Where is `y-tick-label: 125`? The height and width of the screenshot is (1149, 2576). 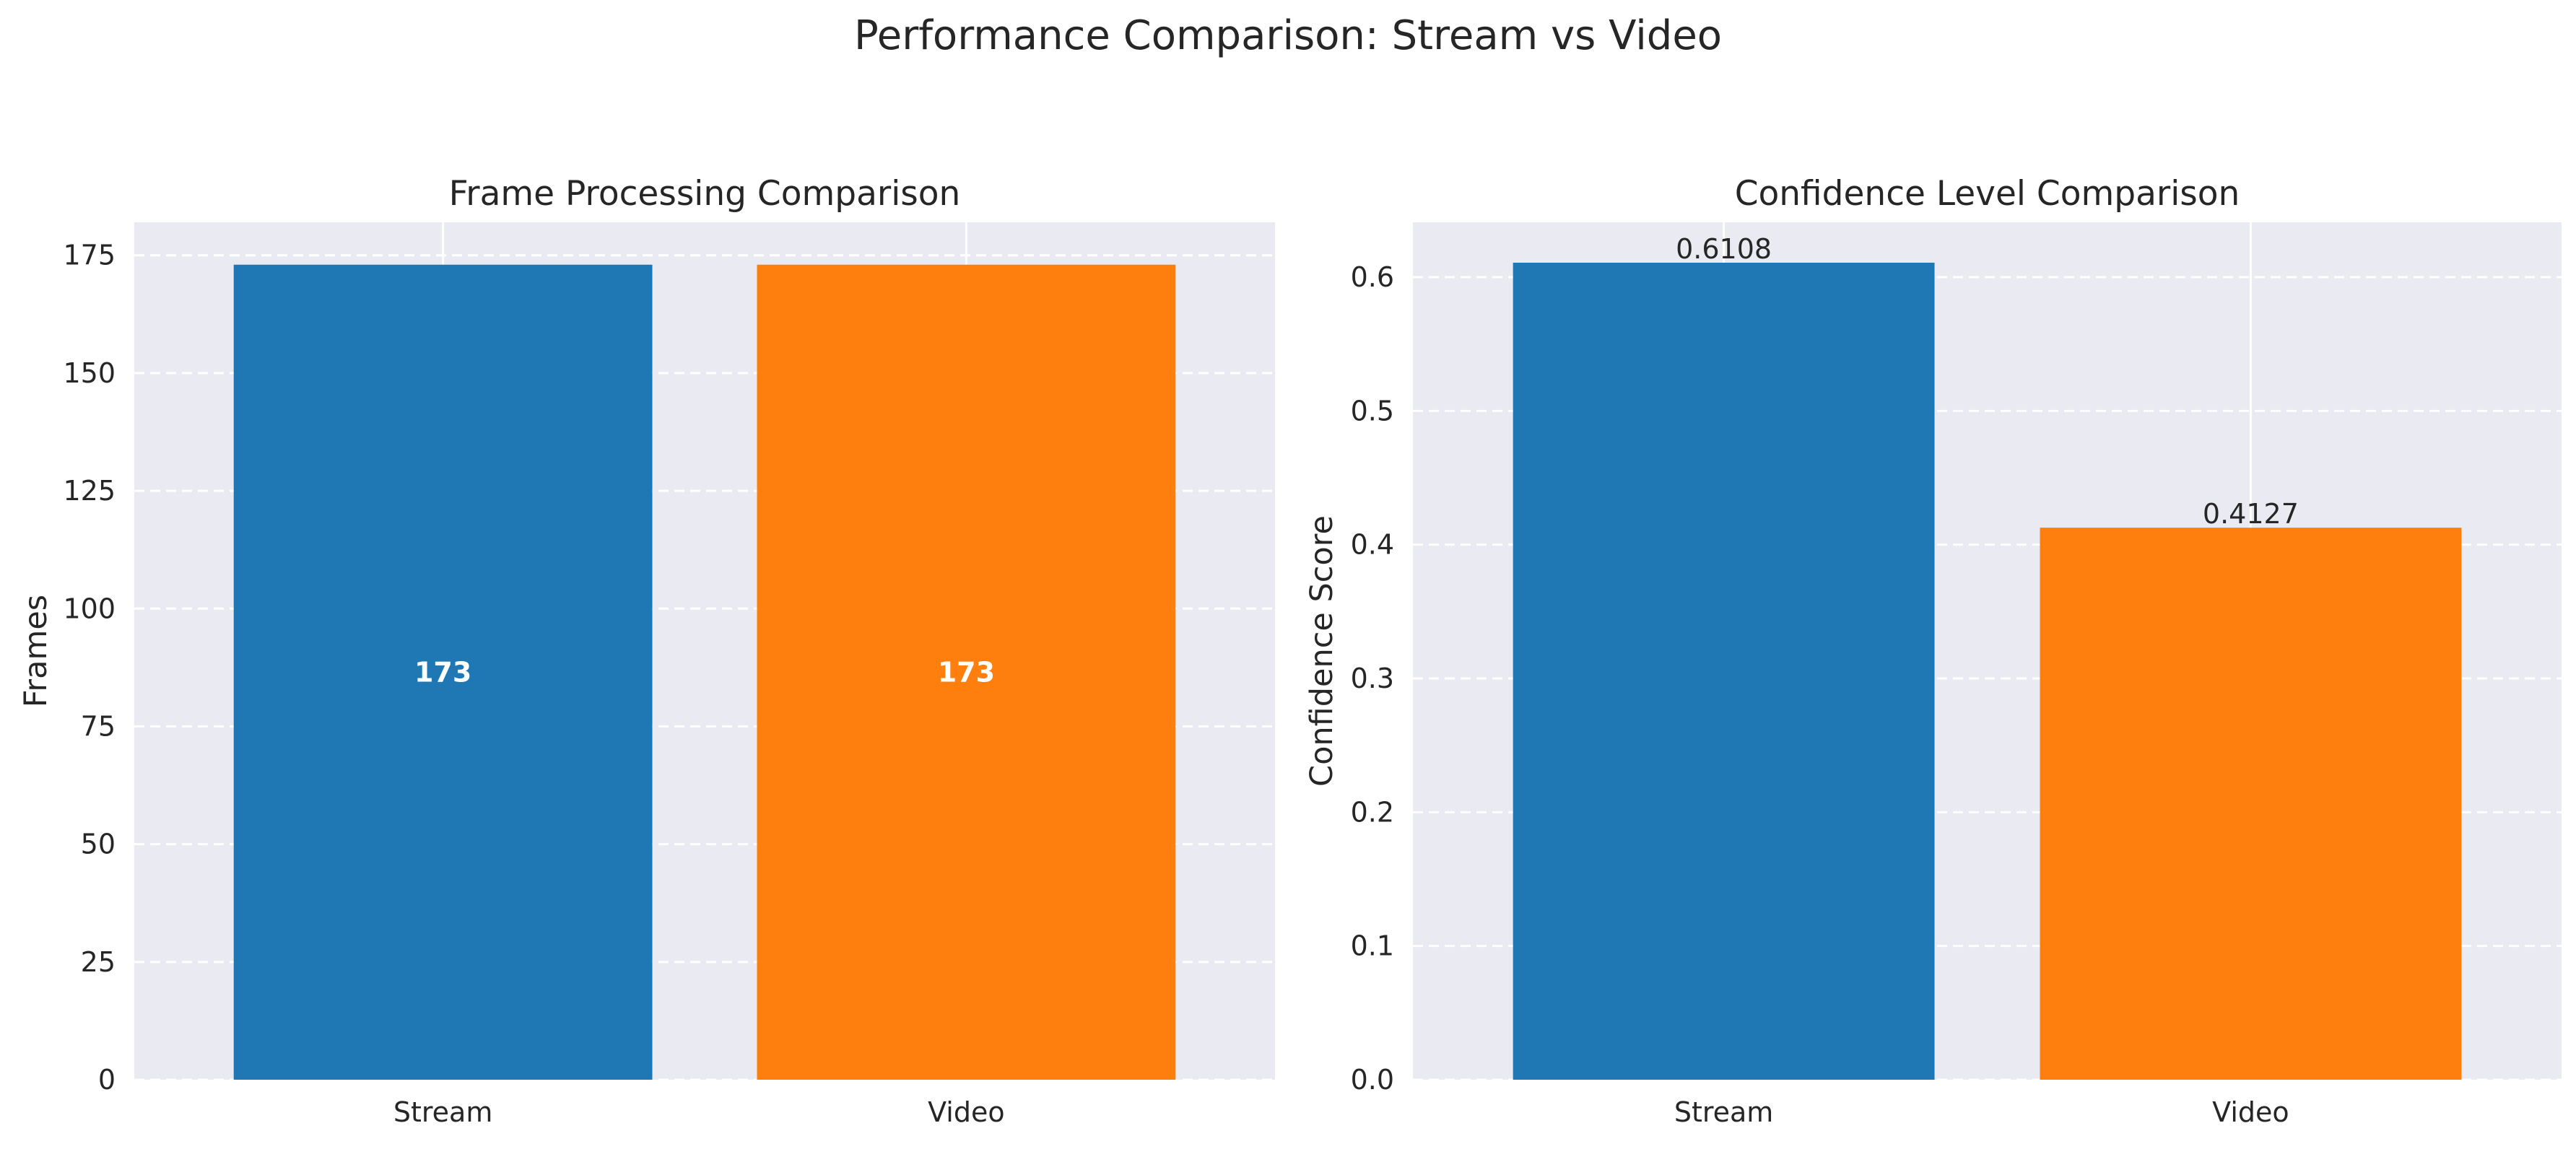 y-tick-label: 125 is located at coordinates (89, 491).